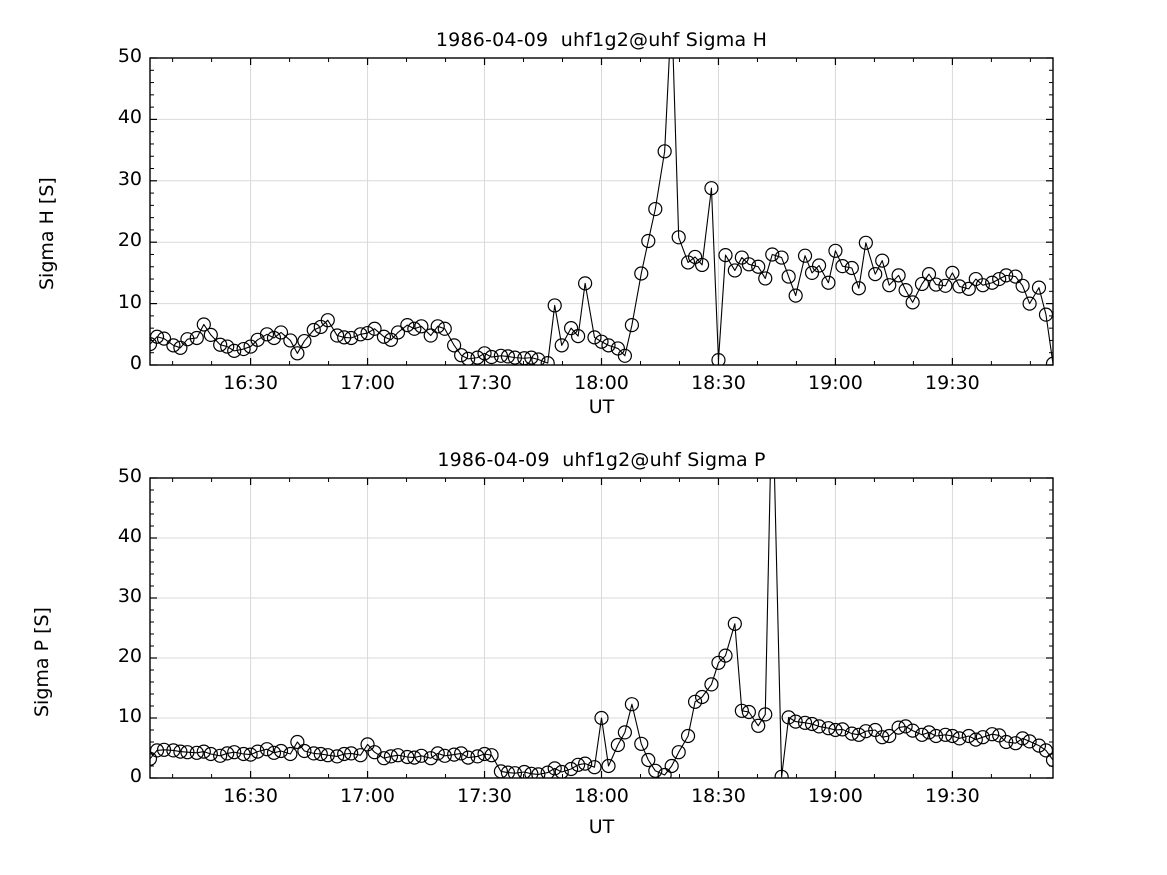 Image resolution: width=1167 pixels, height=875 pixels. I want to click on x-axis-label-sigma-h: UT, so click(601, 407).